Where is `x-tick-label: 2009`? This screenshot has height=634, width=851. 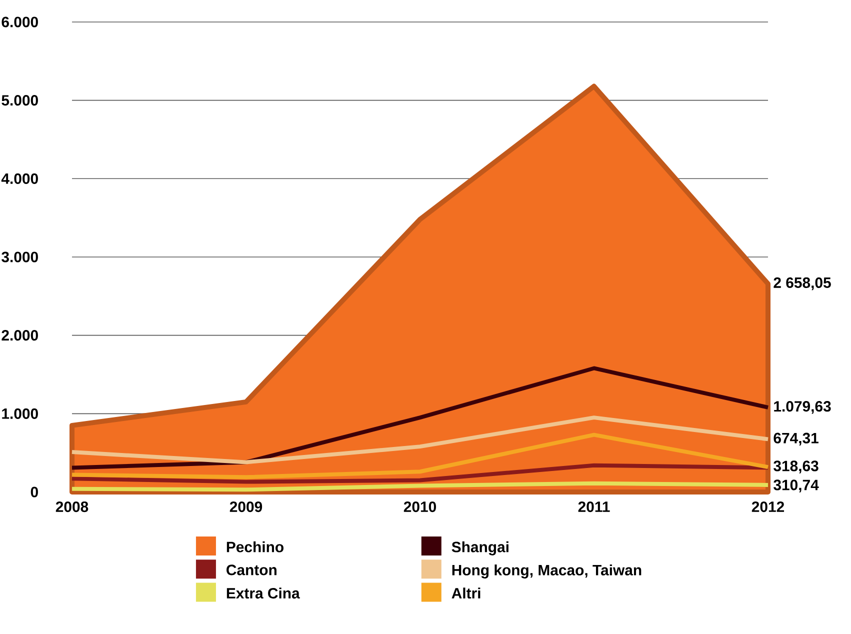 x-tick-label: 2009 is located at coordinates (246, 506).